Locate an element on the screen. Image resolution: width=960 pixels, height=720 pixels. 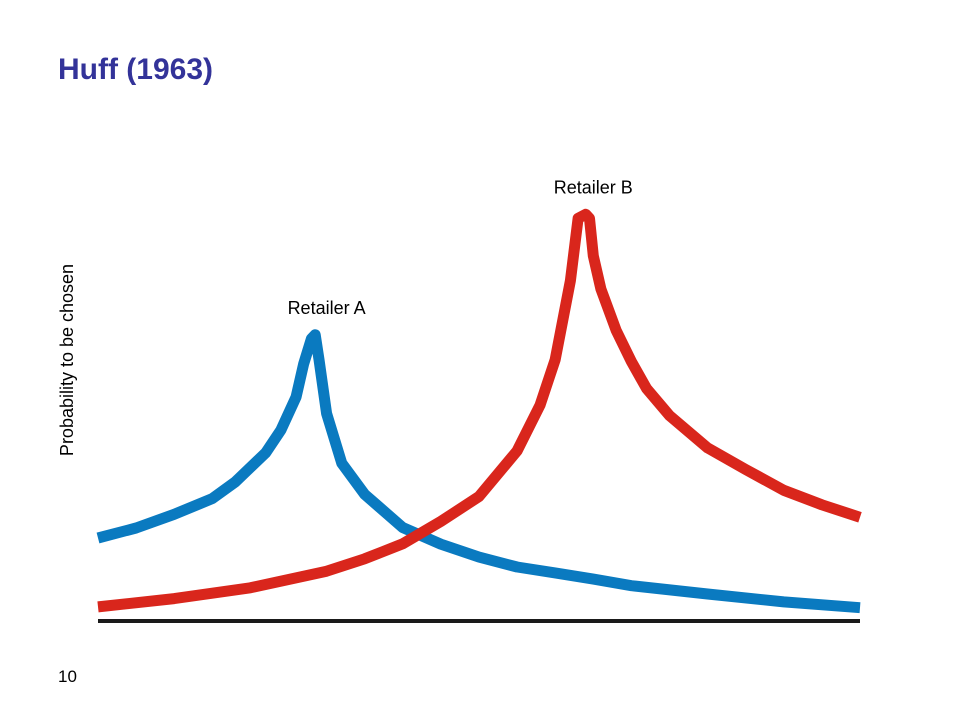
slide-title: Huff (1963) is located at coordinates (136, 69).